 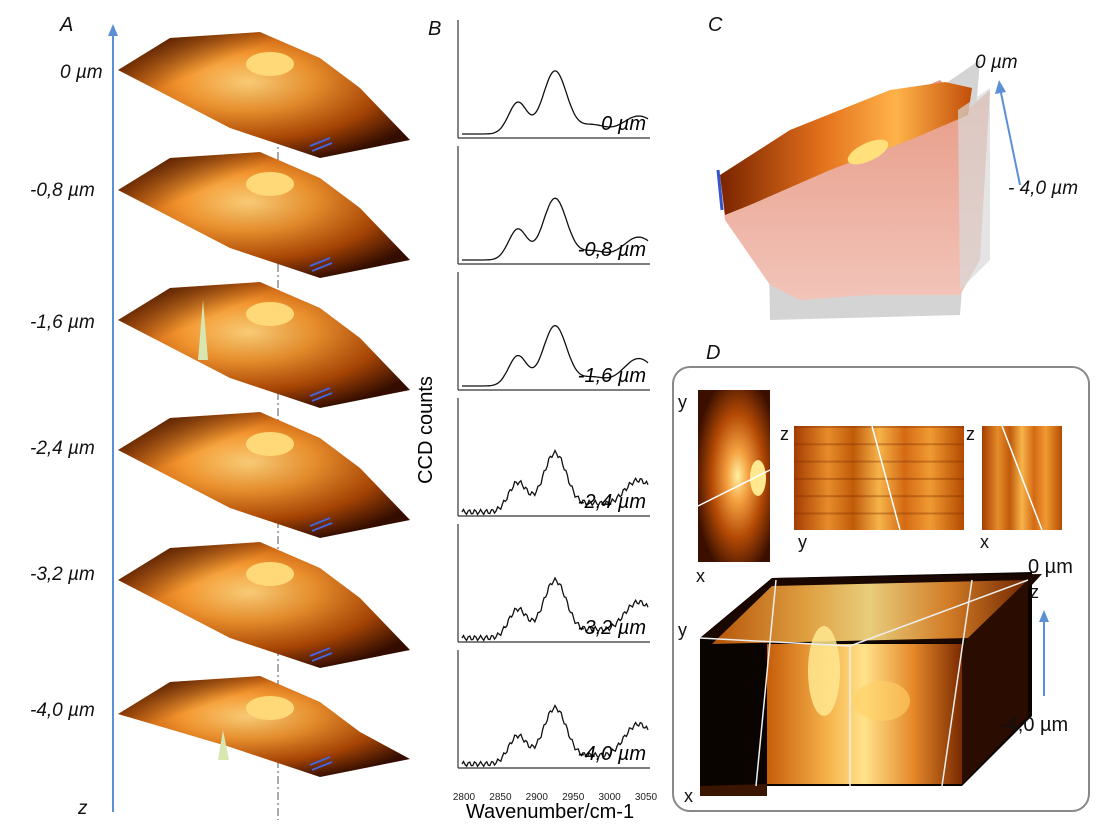 What do you see at coordinates (537, 797) in the screenshot?
I see `xtick-2: 2900` at bounding box center [537, 797].